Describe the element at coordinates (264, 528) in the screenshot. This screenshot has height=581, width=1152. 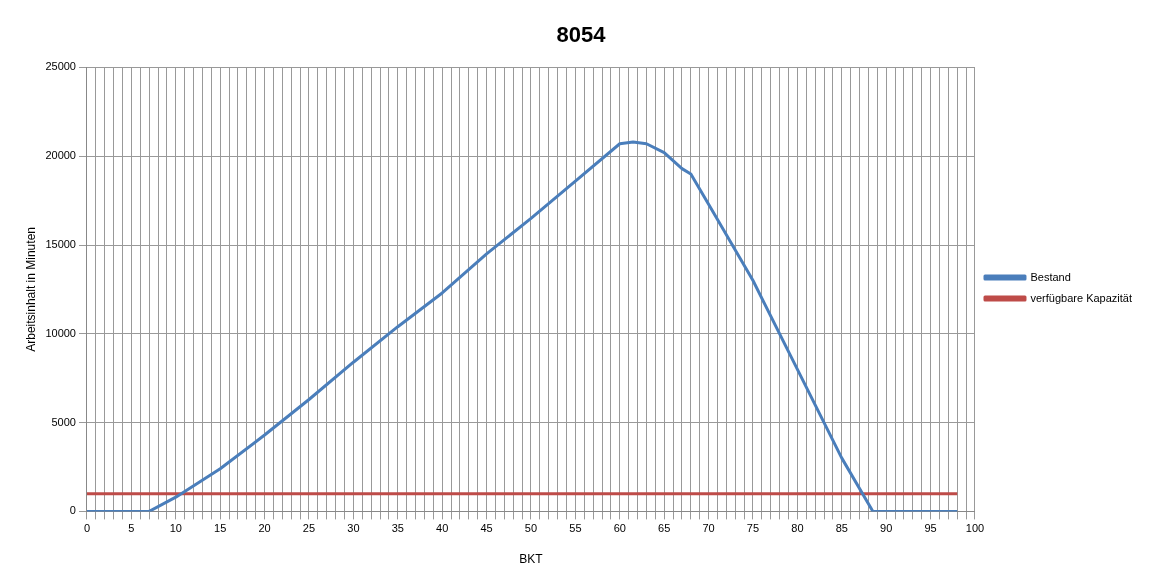
I see `x-tick-label: 20` at that location.